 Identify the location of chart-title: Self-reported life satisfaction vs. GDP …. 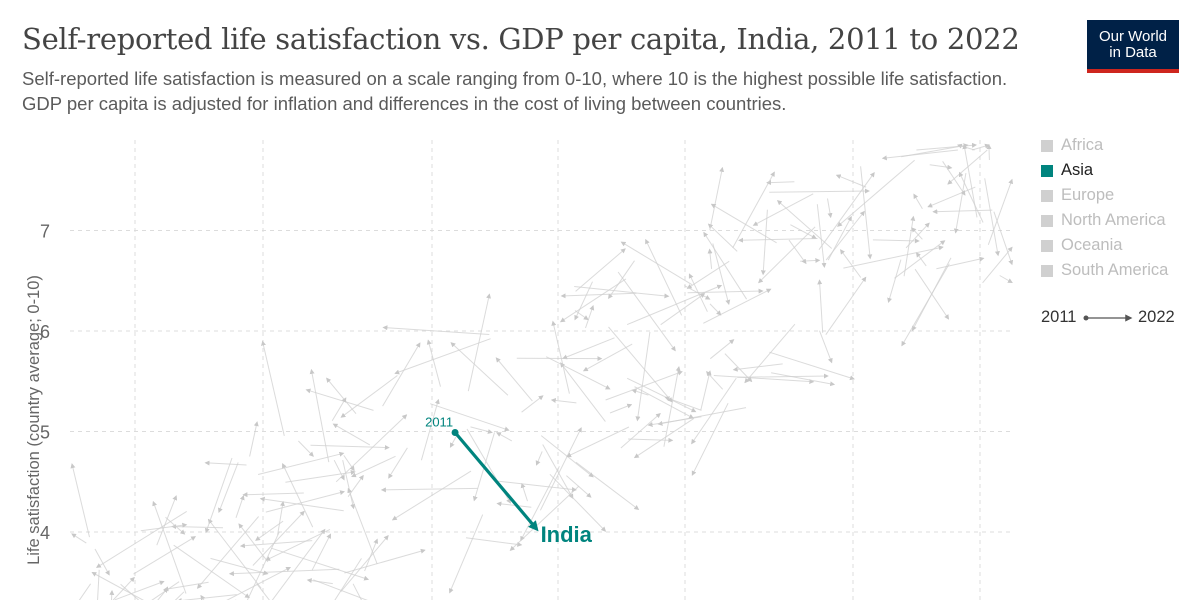
(521, 39).